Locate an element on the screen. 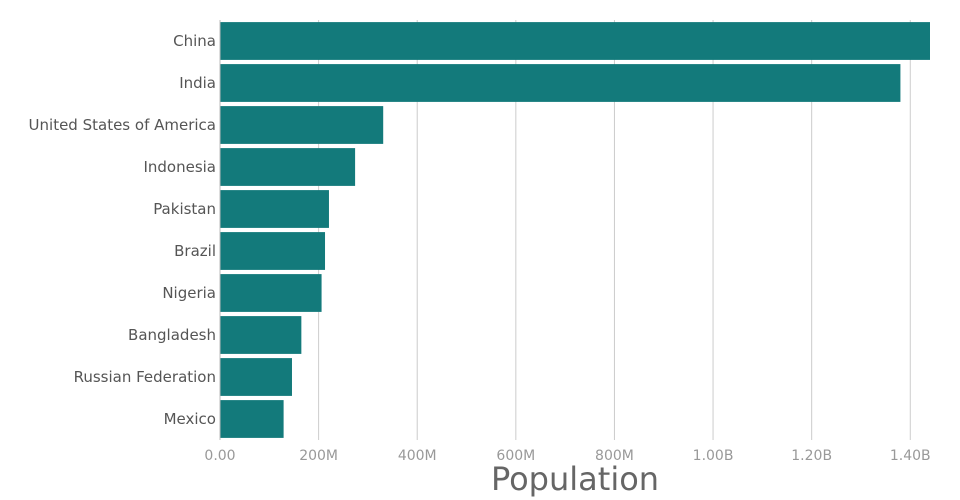 The image size is (960, 500). x-tick-label: 0.00 is located at coordinates (219, 456).